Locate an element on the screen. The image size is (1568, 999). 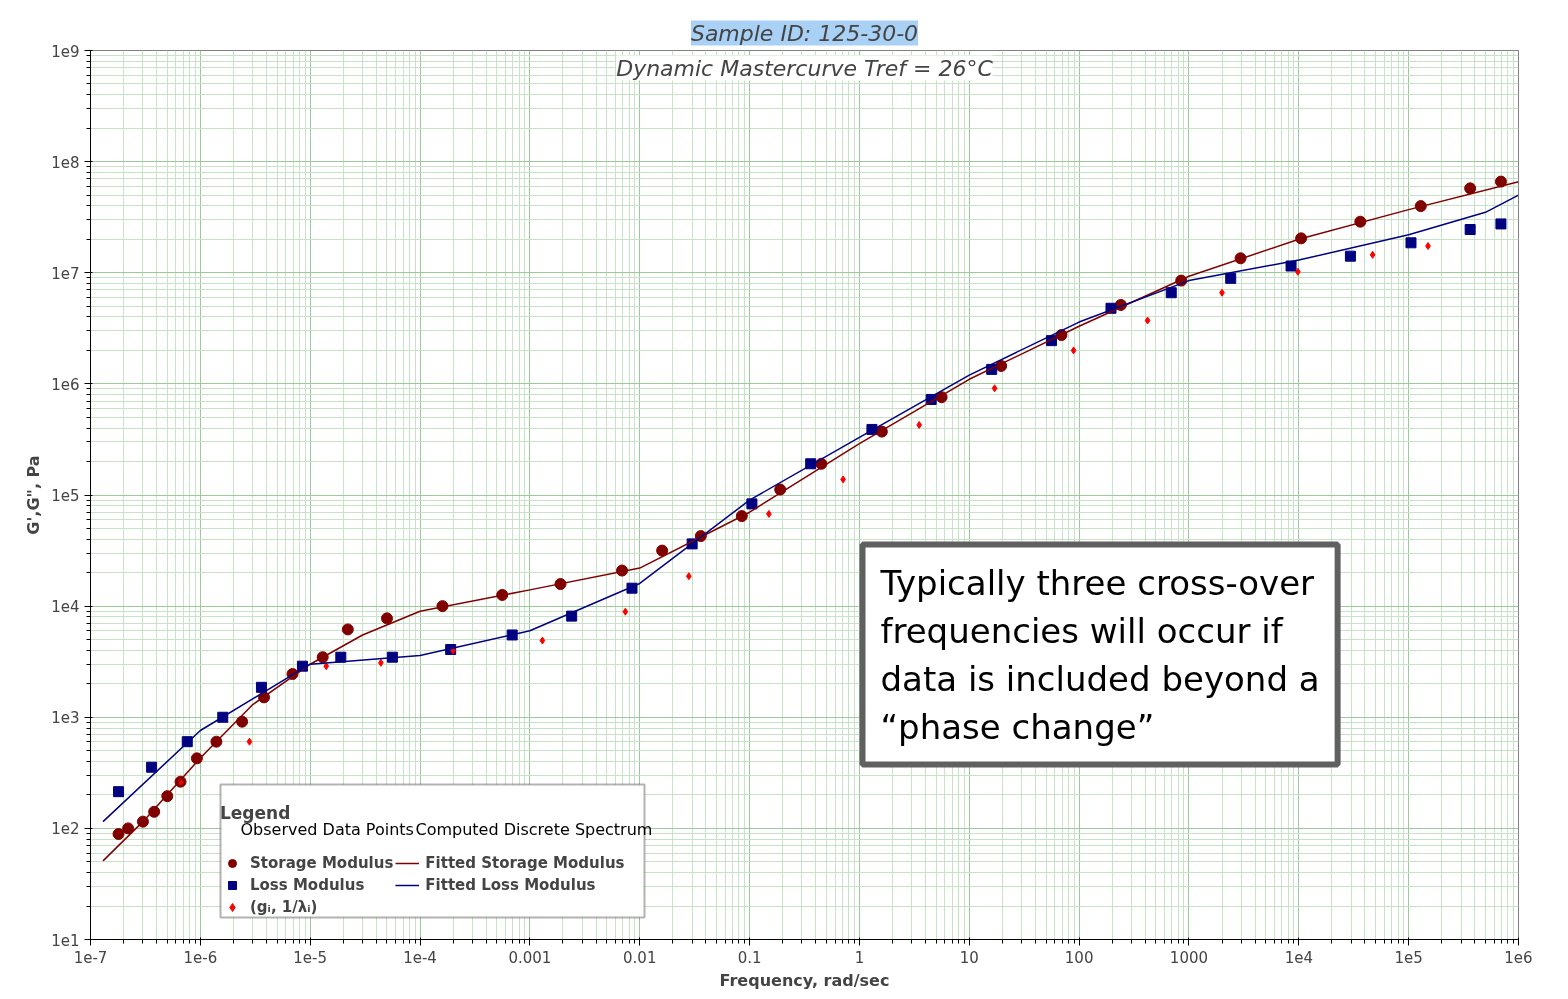
x-tick-label: 100 is located at coordinates (1079, 957).